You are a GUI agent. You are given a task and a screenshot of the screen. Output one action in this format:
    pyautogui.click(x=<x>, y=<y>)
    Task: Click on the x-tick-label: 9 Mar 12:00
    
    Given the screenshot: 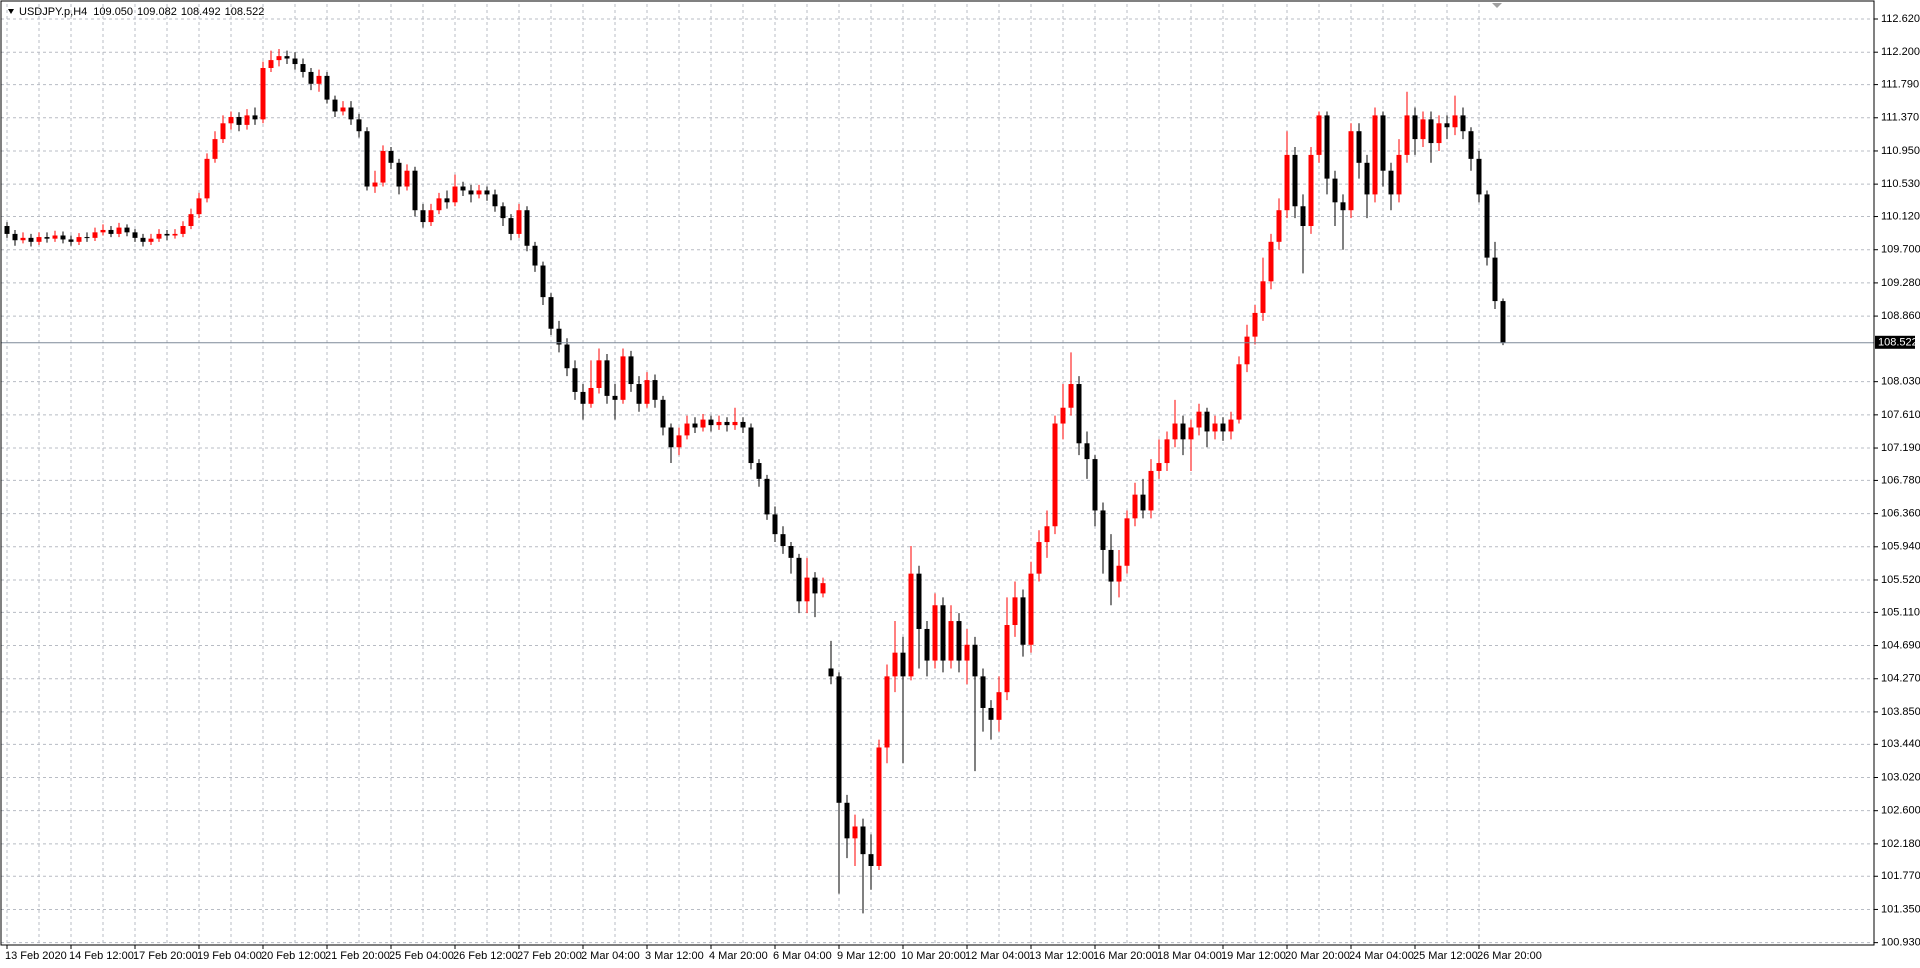 What is the action you would take?
    pyautogui.click(x=866, y=956)
    